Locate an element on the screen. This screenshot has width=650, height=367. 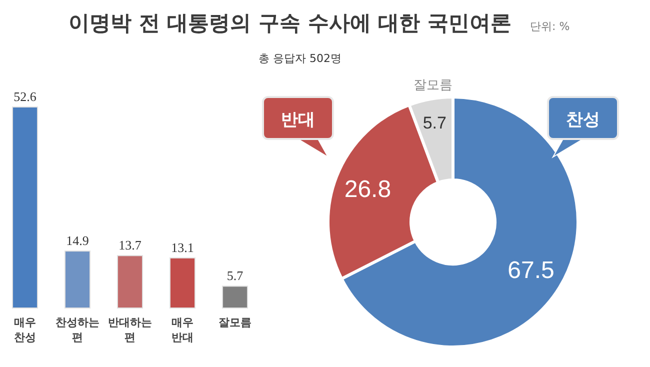
data-label: 52.6 is located at coordinates (25, 96).